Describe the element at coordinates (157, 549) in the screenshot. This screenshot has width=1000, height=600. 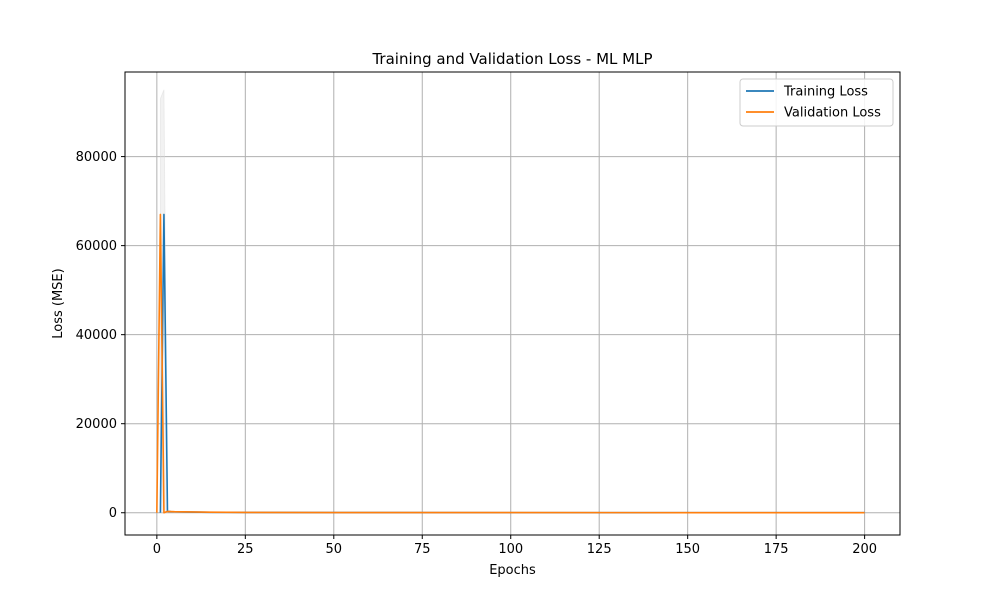
I see `x-tick-label: 0` at that location.